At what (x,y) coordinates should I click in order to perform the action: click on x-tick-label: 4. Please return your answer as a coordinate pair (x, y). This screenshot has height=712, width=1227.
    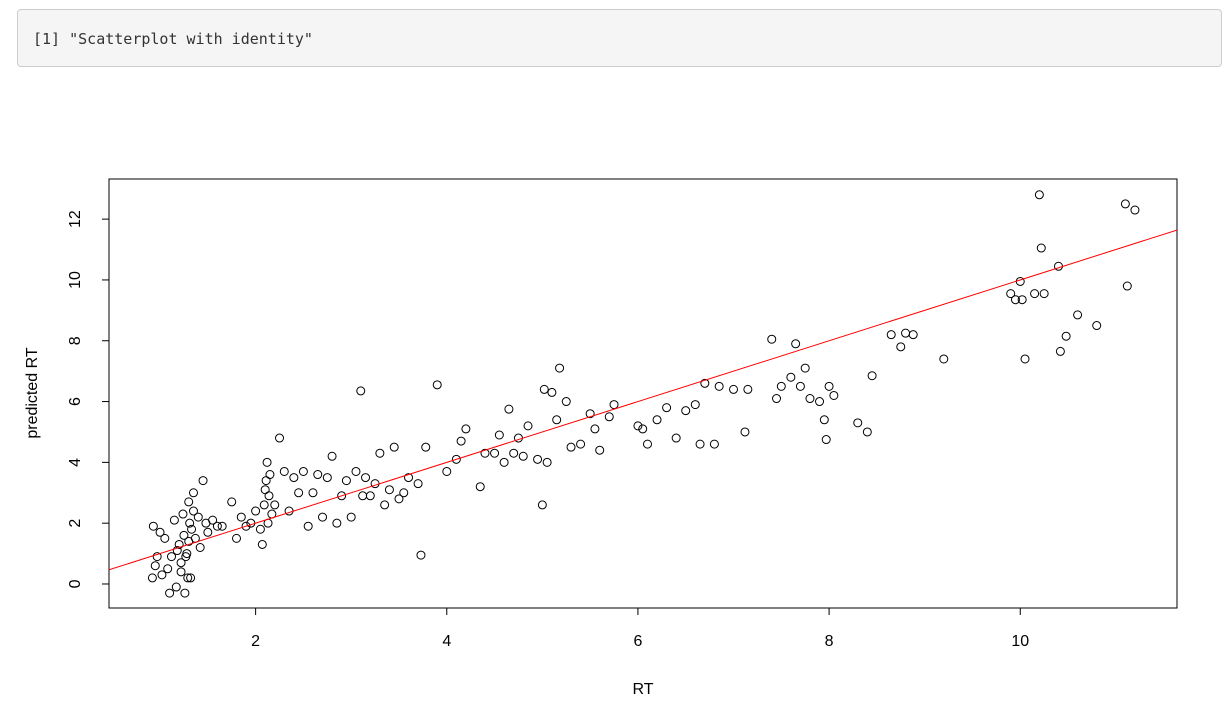
    Looking at the image, I should click on (446, 641).